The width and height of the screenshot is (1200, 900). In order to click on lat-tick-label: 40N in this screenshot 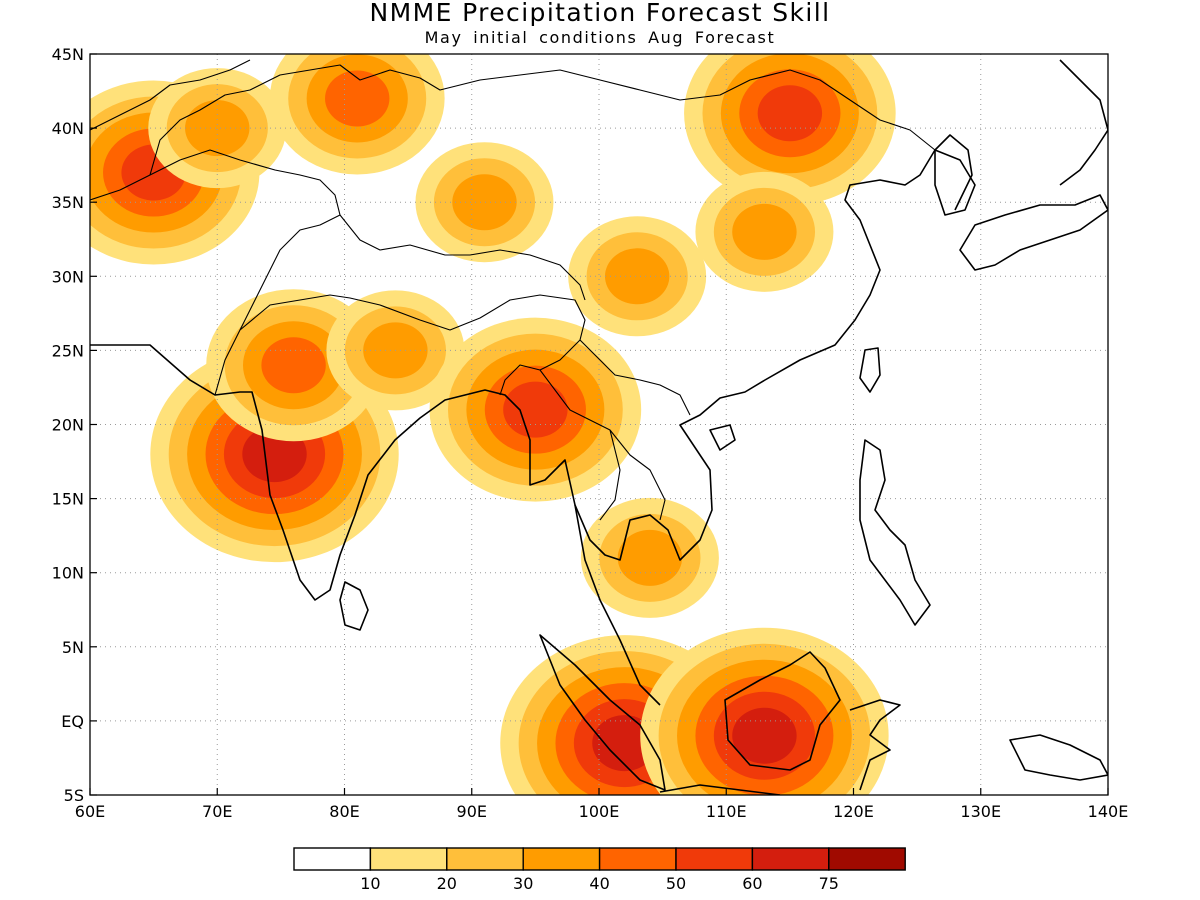, I will do `click(68, 128)`.